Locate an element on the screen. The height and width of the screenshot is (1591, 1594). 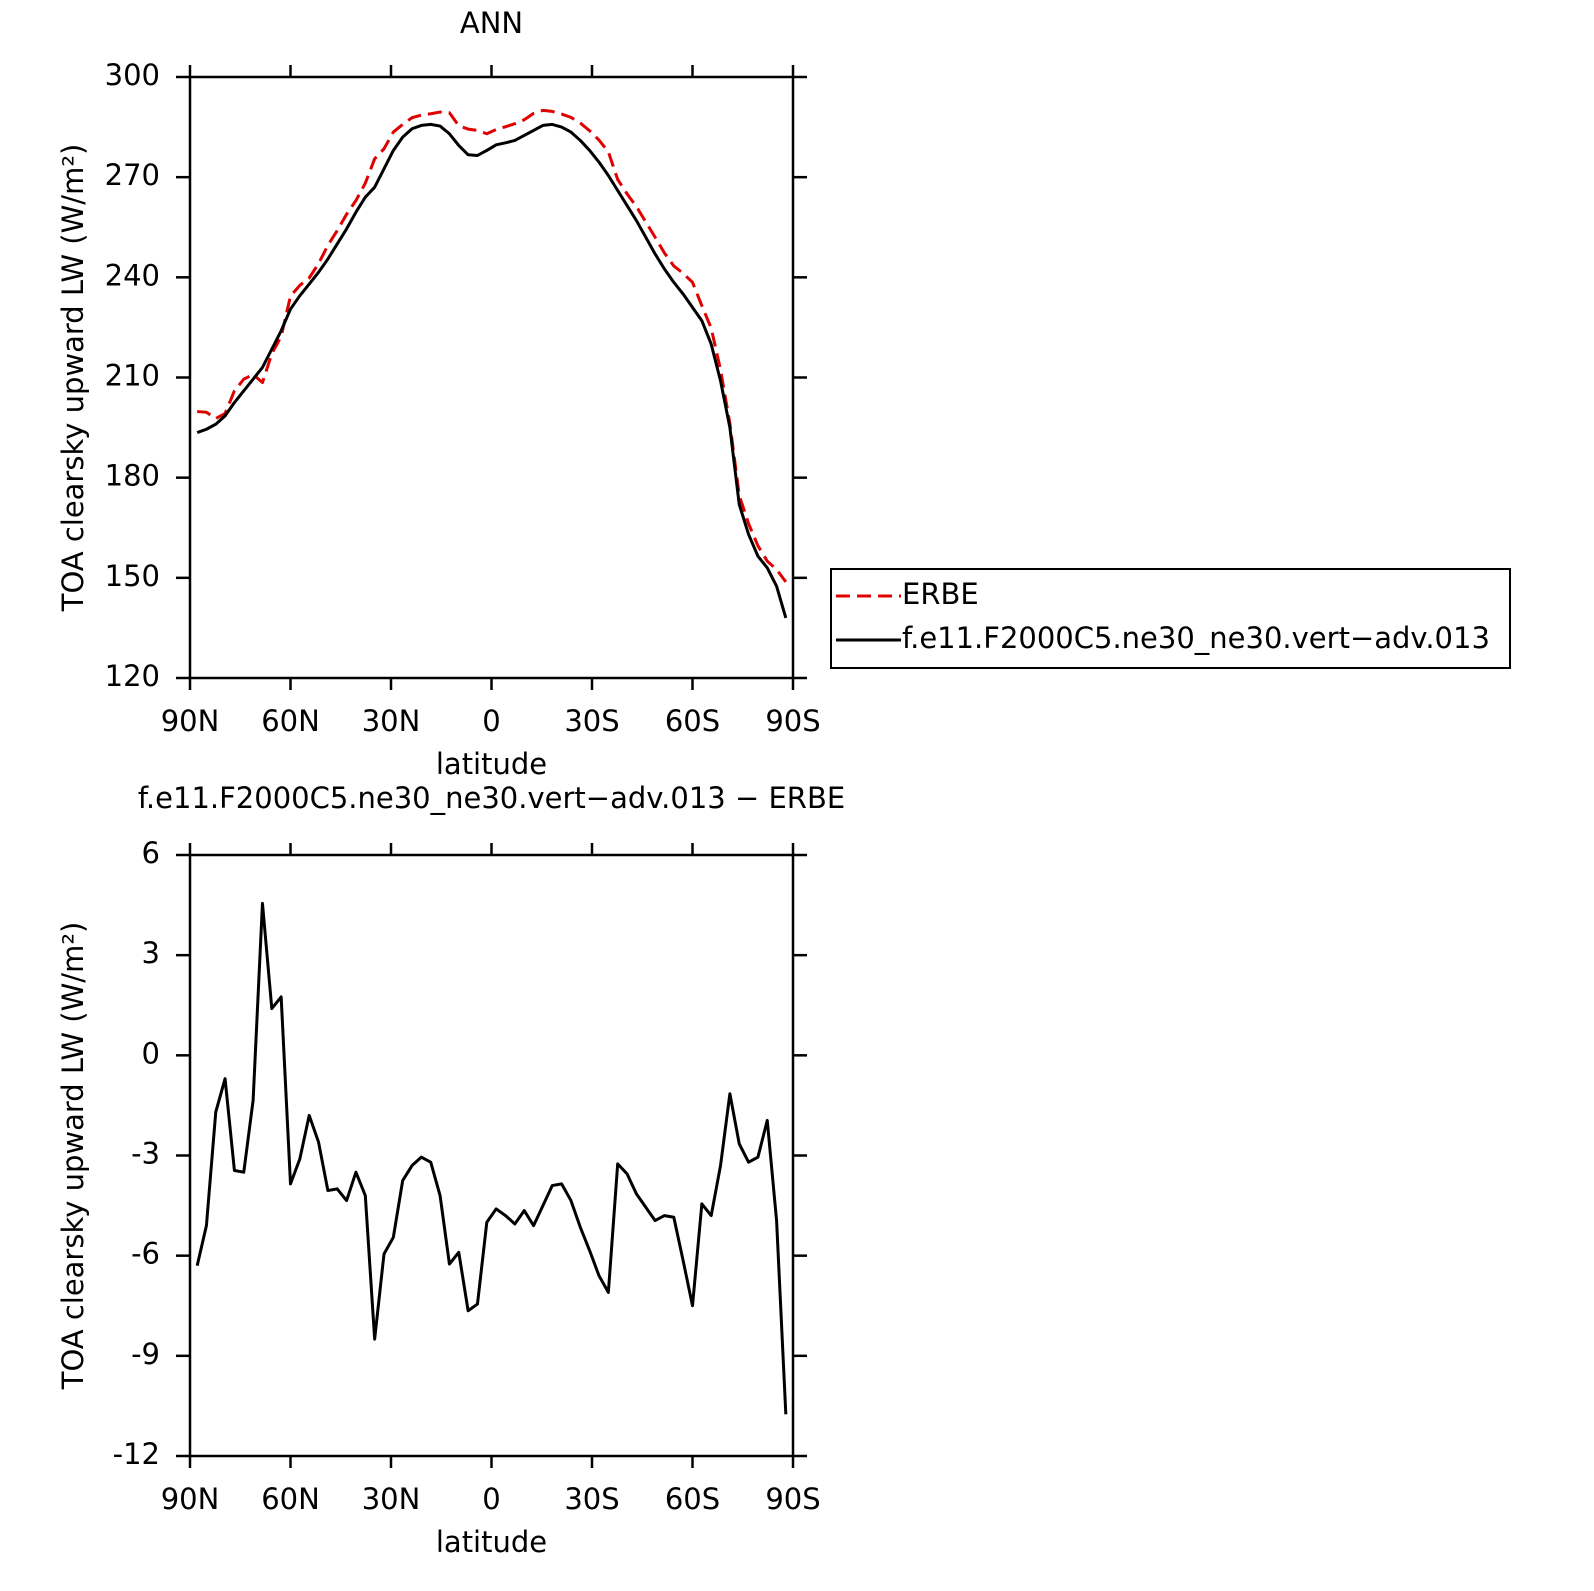
y-tick-label: 0 is located at coordinates (151, 1053).